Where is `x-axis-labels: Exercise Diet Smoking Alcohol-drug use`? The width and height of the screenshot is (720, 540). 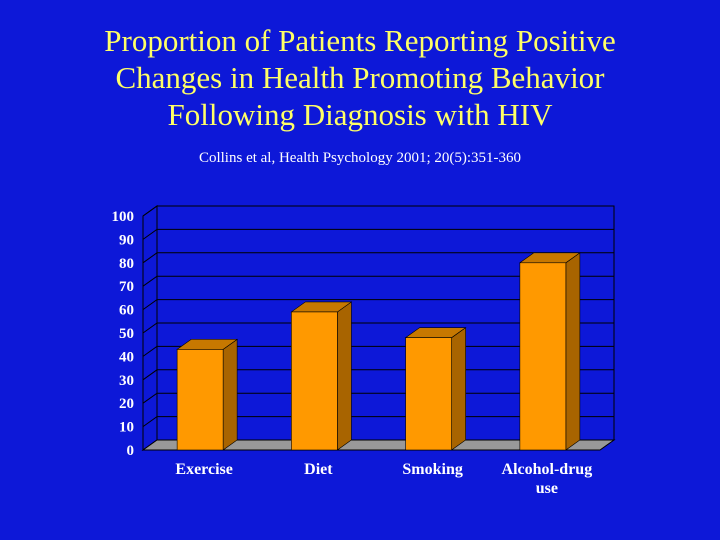
x-axis-labels: Exercise Diet Smoking Alcohol-drug use is located at coordinates (383, 479).